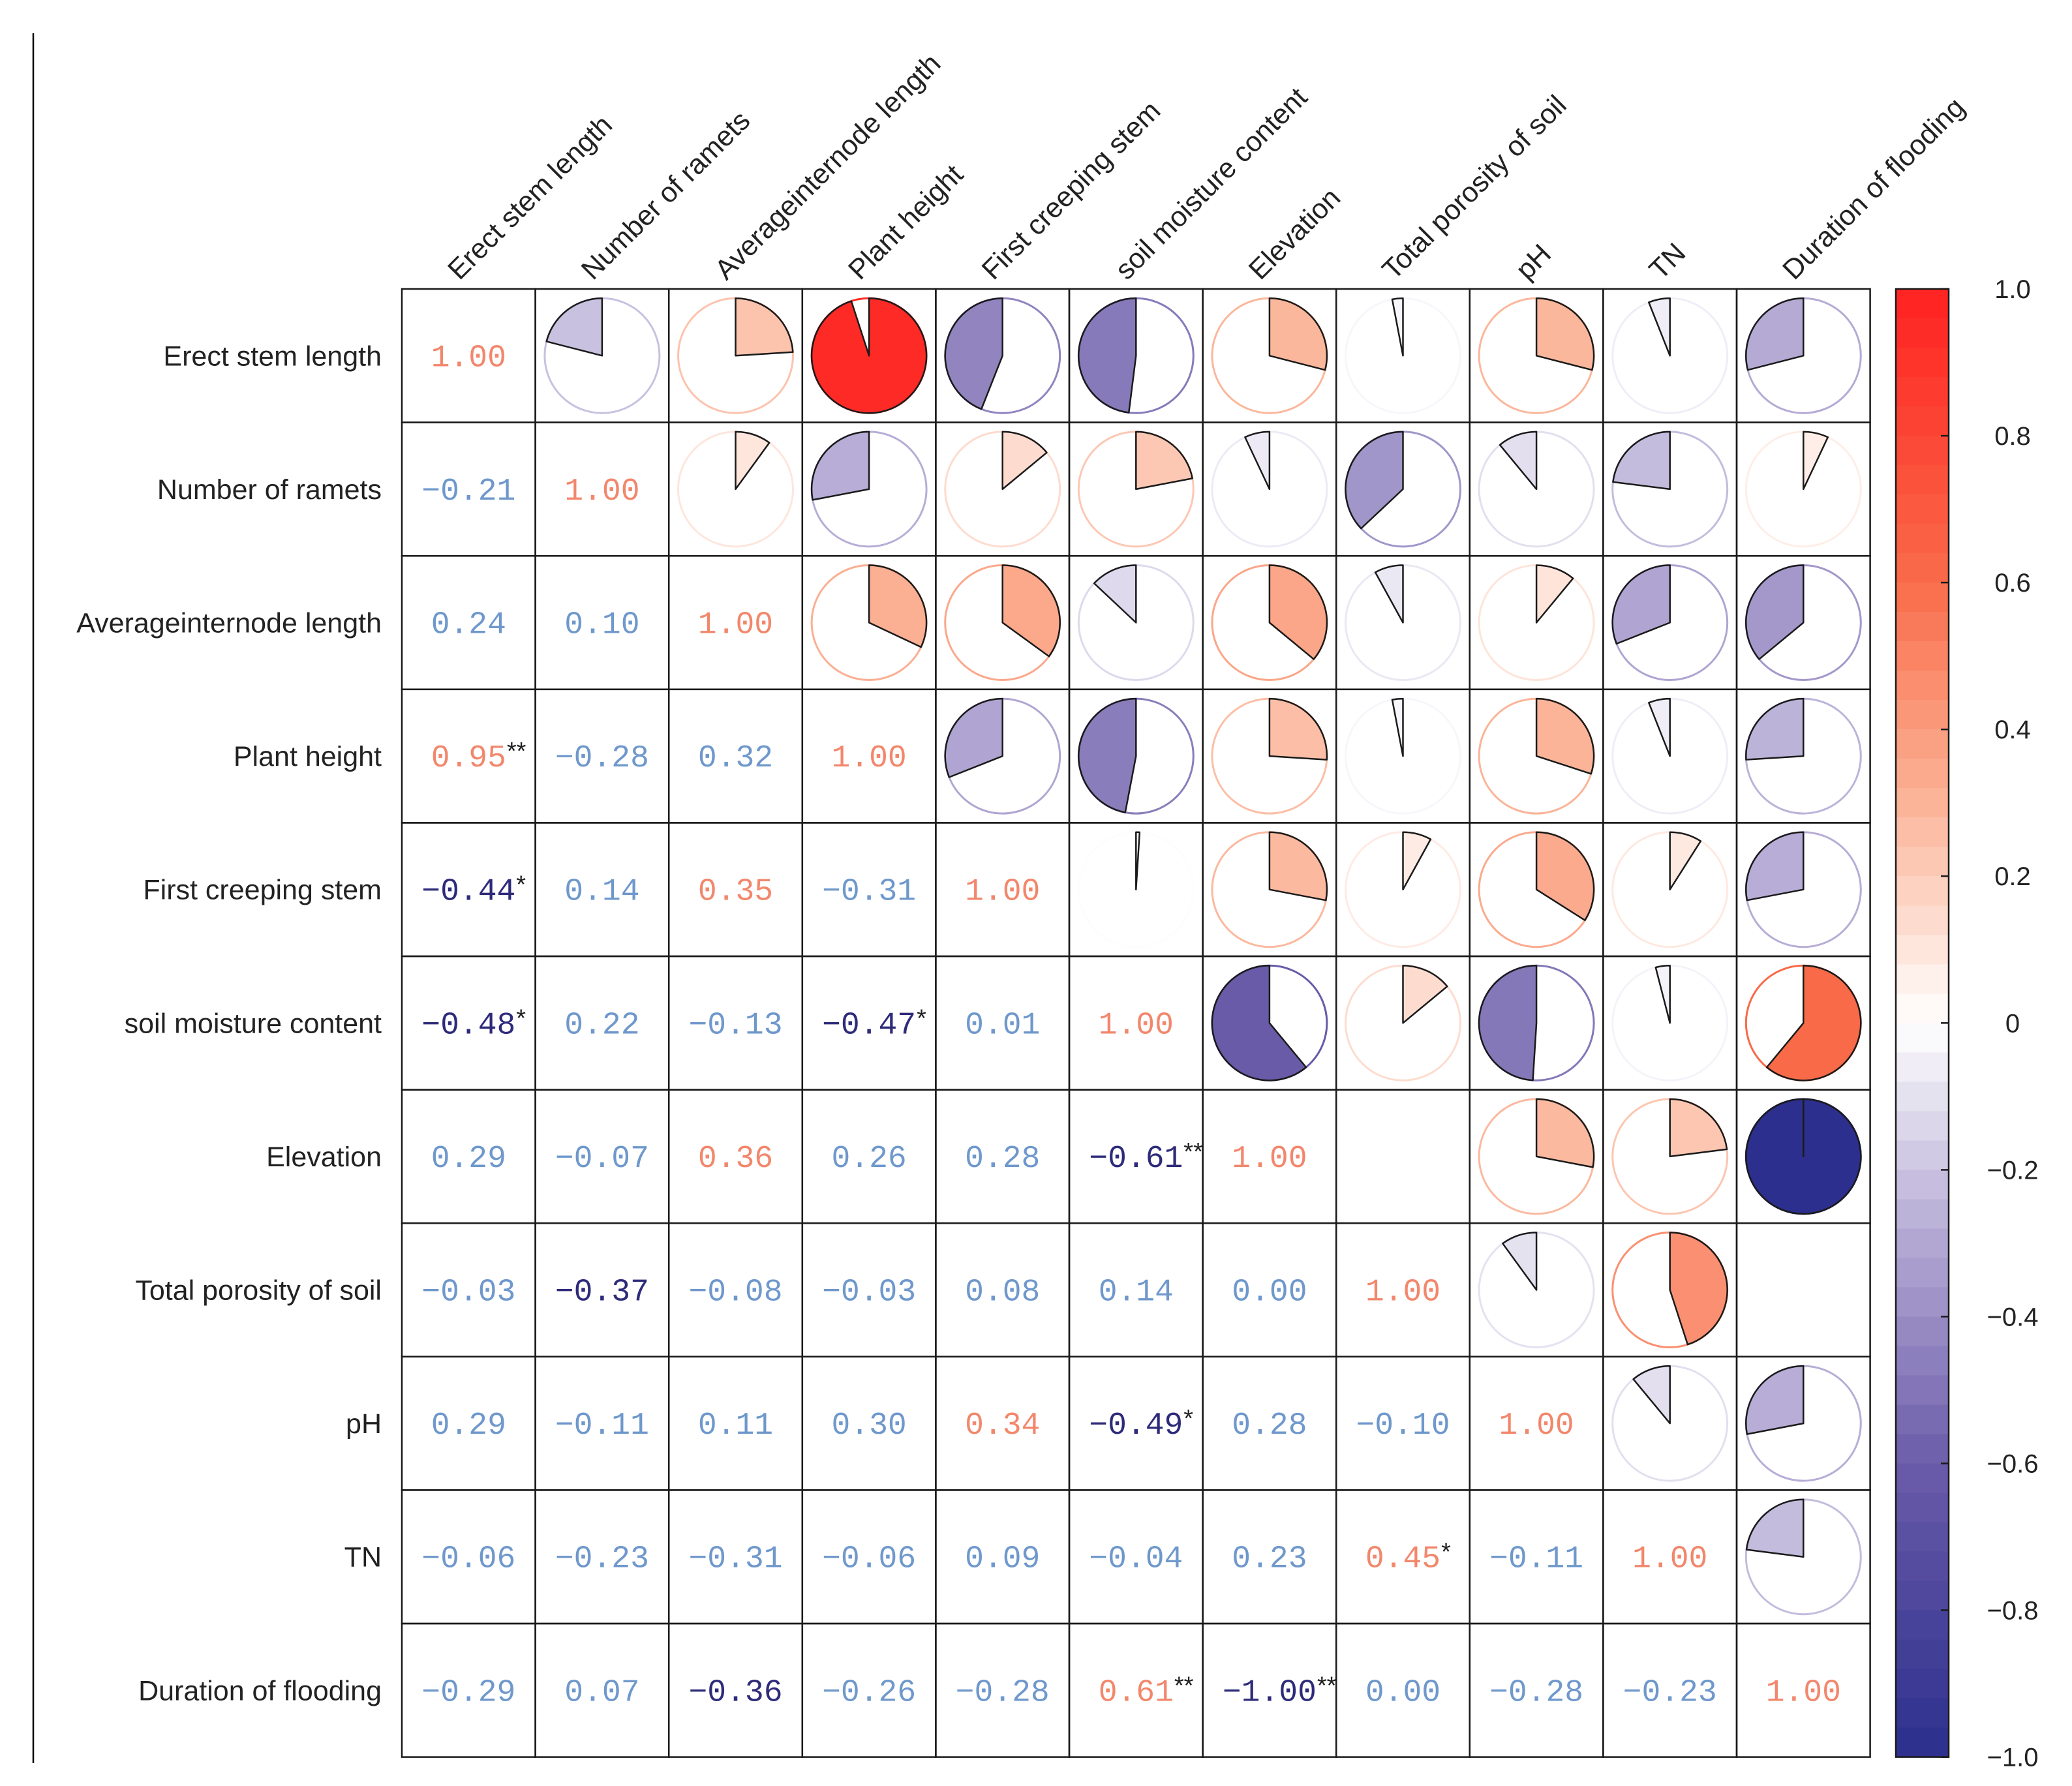 The image size is (2072, 1786). I want to click on coefficient-label: −0.61, so click(1136, 1159).